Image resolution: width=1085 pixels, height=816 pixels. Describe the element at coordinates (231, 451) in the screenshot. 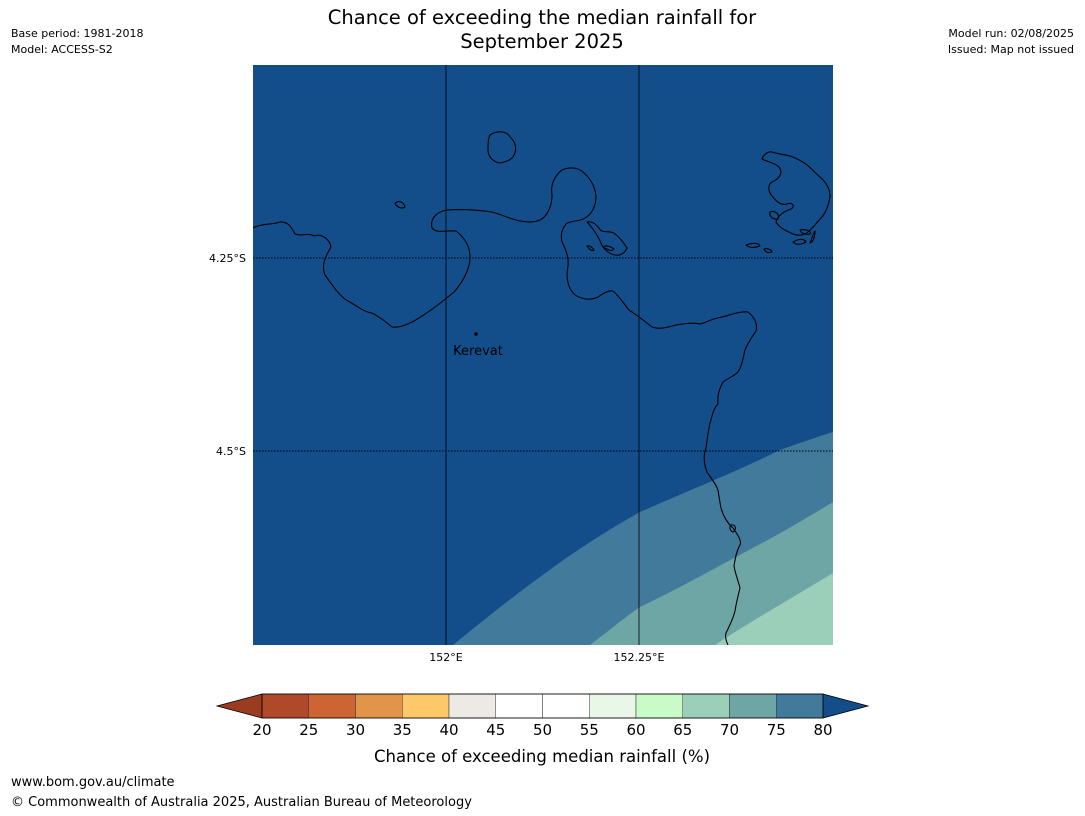

I see `lat-label-4-5s: 4.5°S` at that location.